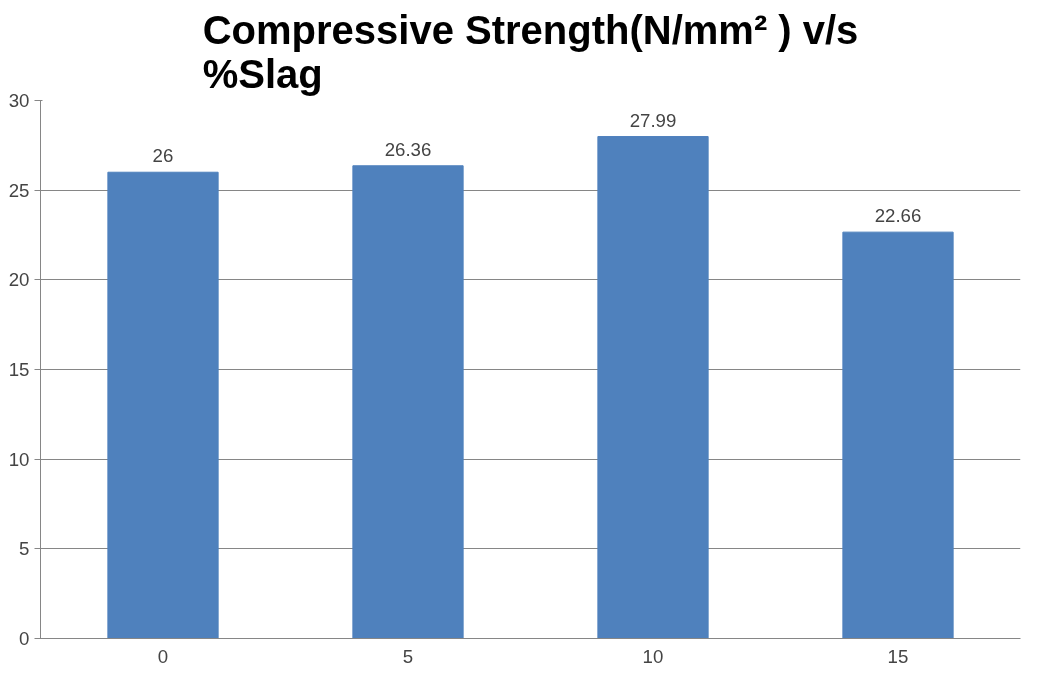 The width and height of the screenshot is (1044, 682). I want to click on y-tick-label: 30, so click(19, 100).